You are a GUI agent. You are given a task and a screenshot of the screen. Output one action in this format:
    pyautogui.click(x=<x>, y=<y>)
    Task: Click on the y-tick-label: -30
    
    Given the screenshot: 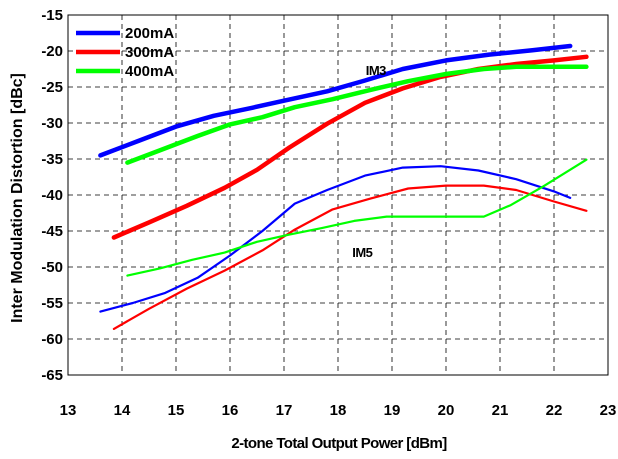 What is the action you would take?
    pyautogui.click(x=52, y=123)
    